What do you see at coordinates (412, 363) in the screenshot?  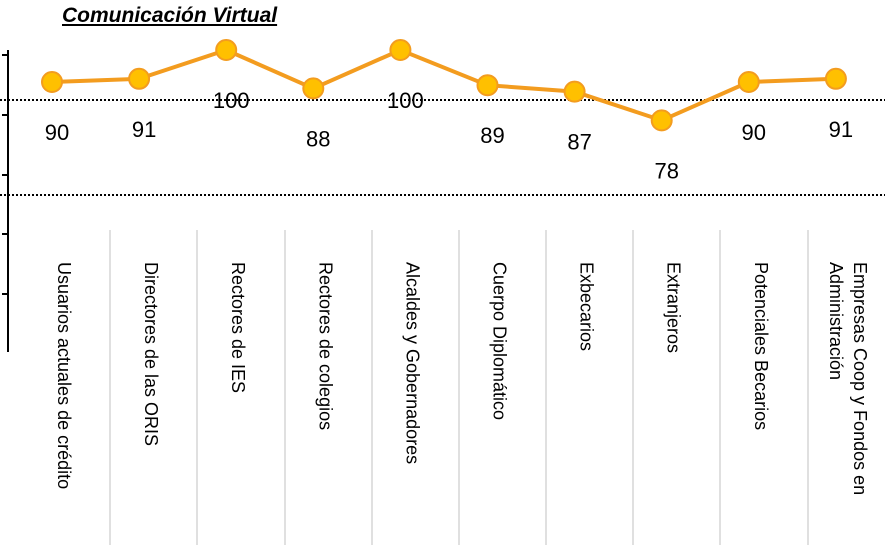 I see `x-tick-label: Alcaldes y Gobernadores` at bounding box center [412, 363].